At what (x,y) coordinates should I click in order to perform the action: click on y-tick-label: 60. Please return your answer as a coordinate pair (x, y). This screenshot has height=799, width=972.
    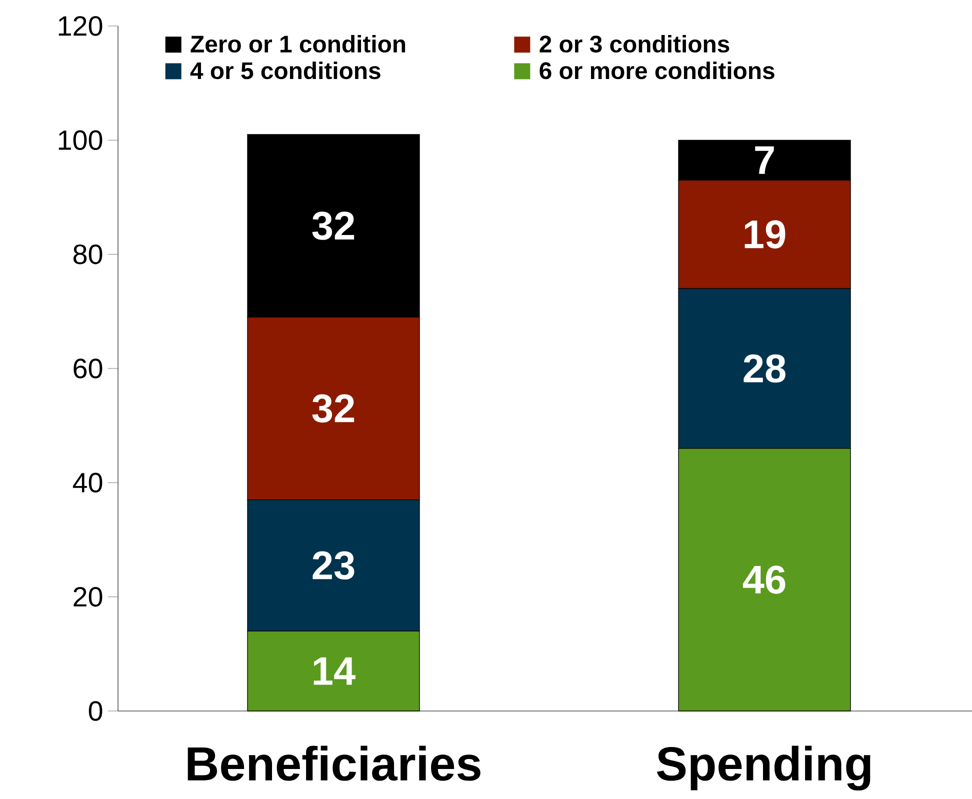
    Looking at the image, I should click on (88, 368).